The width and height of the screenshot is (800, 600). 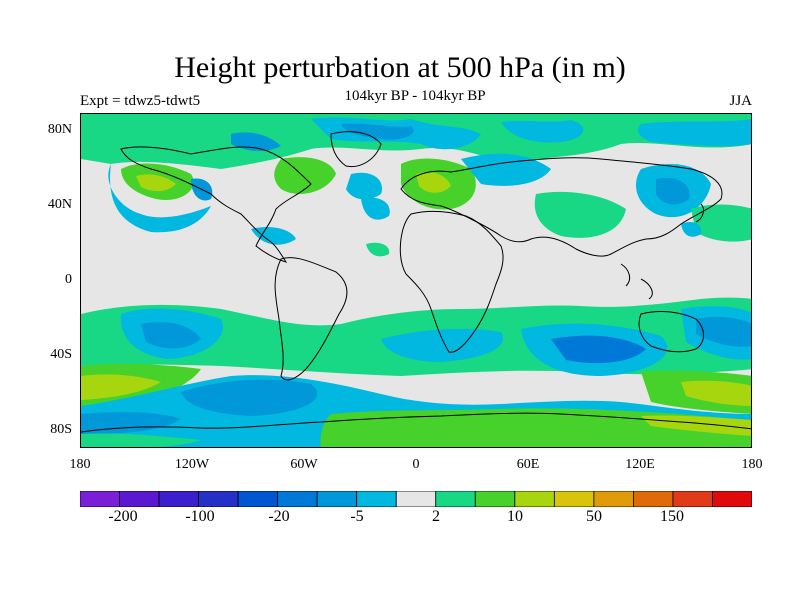 What do you see at coordinates (400, 67) in the screenshot?
I see `map-title: Height perturbation at 500 hPa (in m)` at bounding box center [400, 67].